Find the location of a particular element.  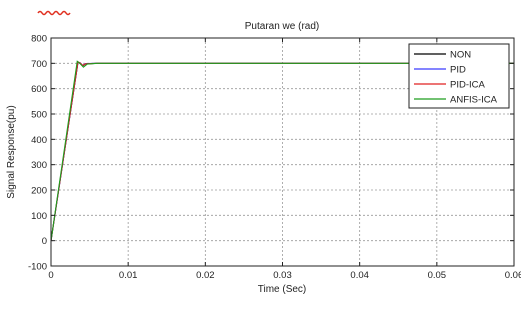

chart-title: Putaran we (rad) is located at coordinates (282, 26).